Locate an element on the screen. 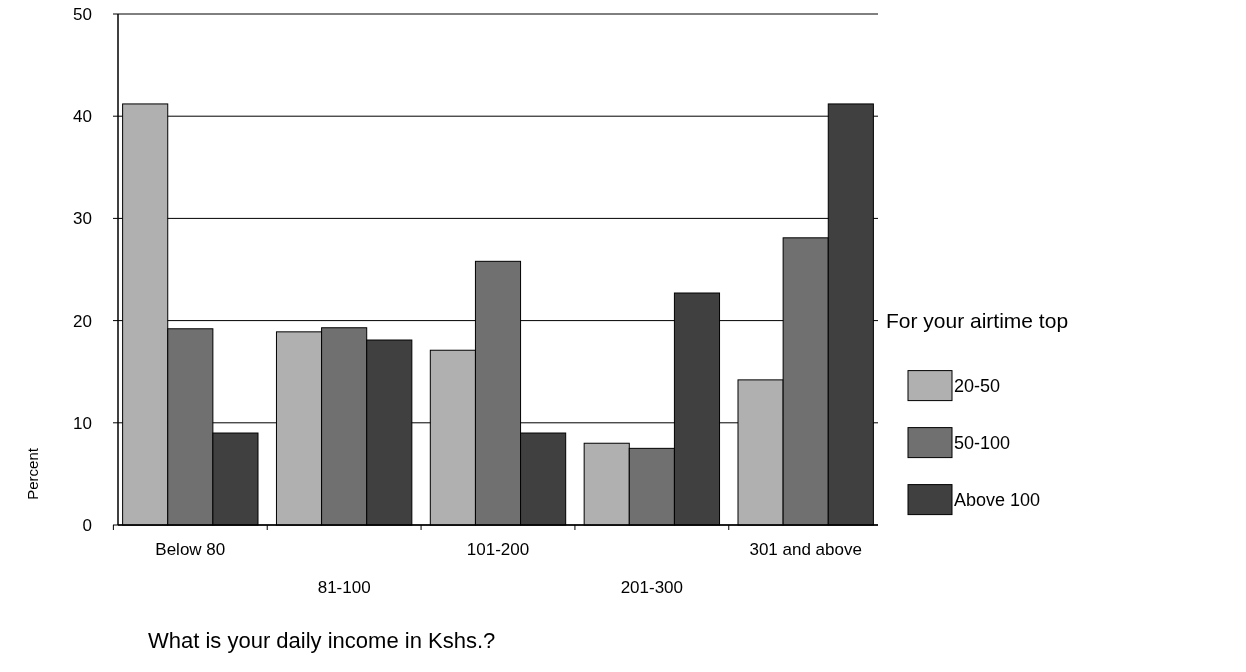 Image resolution: width=1246 pixels, height=672 pixels. x-tick-label: 101-200 is located at coordinates (498, 549).